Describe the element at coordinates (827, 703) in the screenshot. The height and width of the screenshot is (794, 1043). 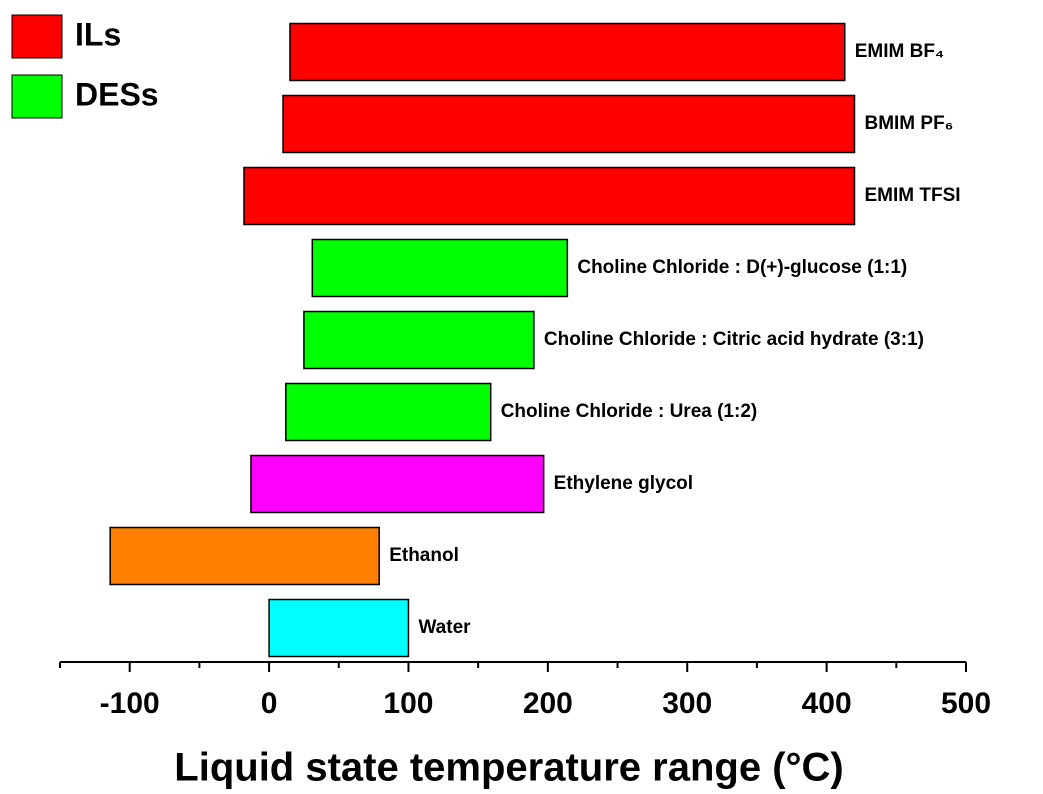
I see `x-tick-label: 400` at that location.